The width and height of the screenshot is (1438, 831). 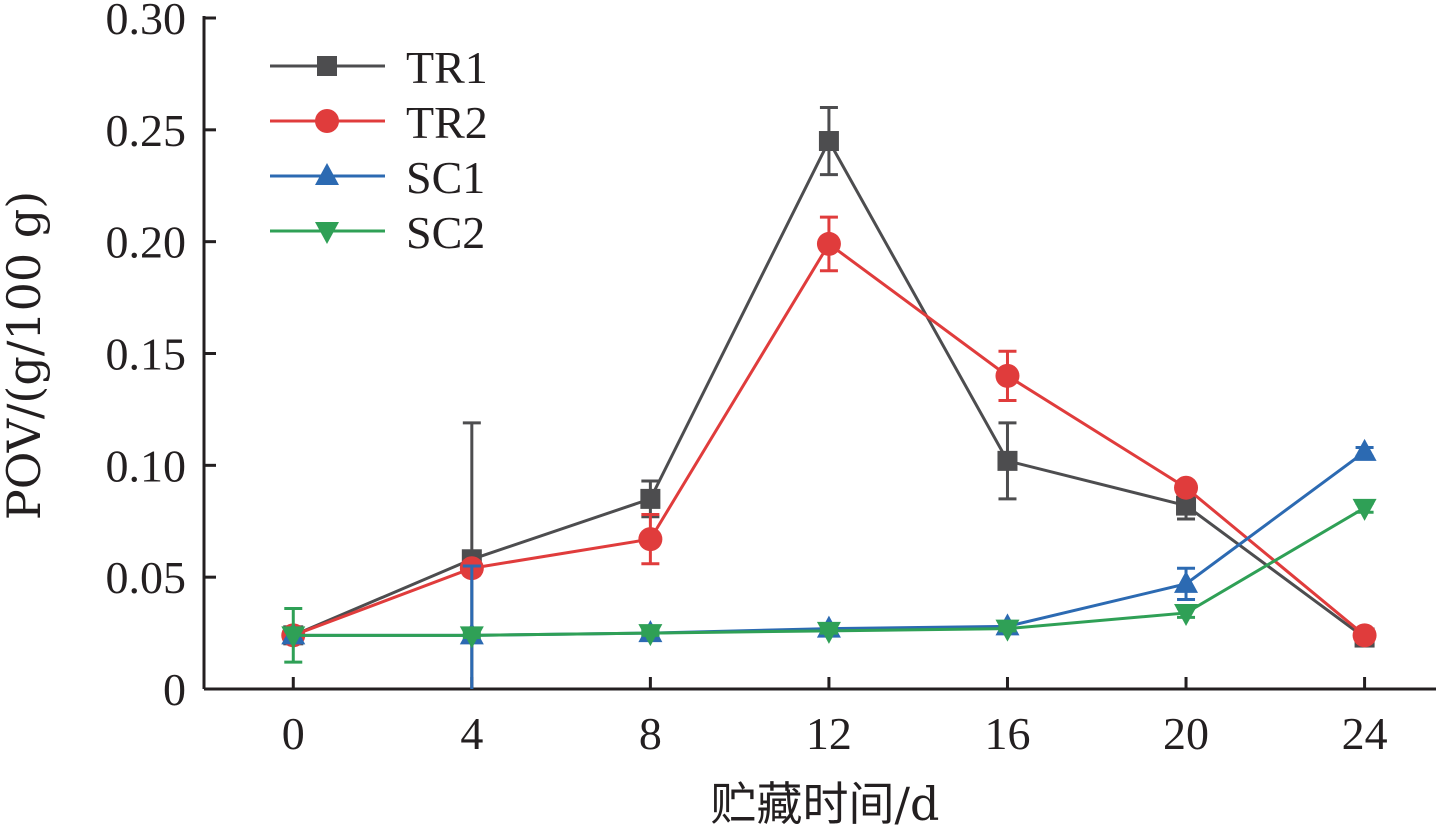 I want to click on y-tick-label: 0.25, so click(x=146, y=130).